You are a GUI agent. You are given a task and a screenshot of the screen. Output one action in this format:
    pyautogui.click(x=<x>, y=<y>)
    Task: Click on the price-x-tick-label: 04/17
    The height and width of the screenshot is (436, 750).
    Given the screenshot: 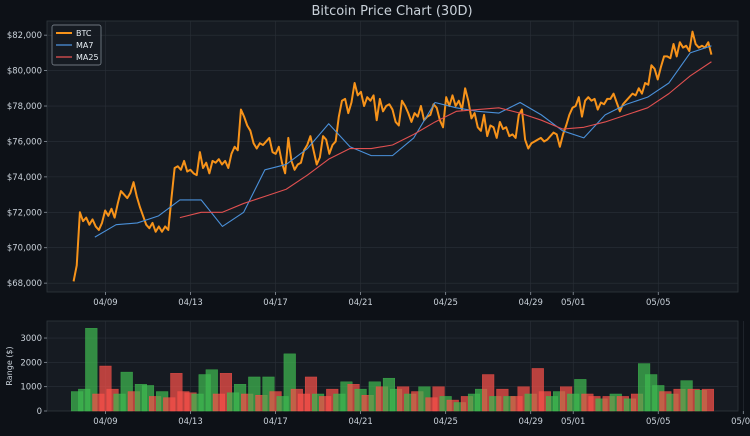 What is the action you would take?
    pyautogui.click(x=275, y=303)
    